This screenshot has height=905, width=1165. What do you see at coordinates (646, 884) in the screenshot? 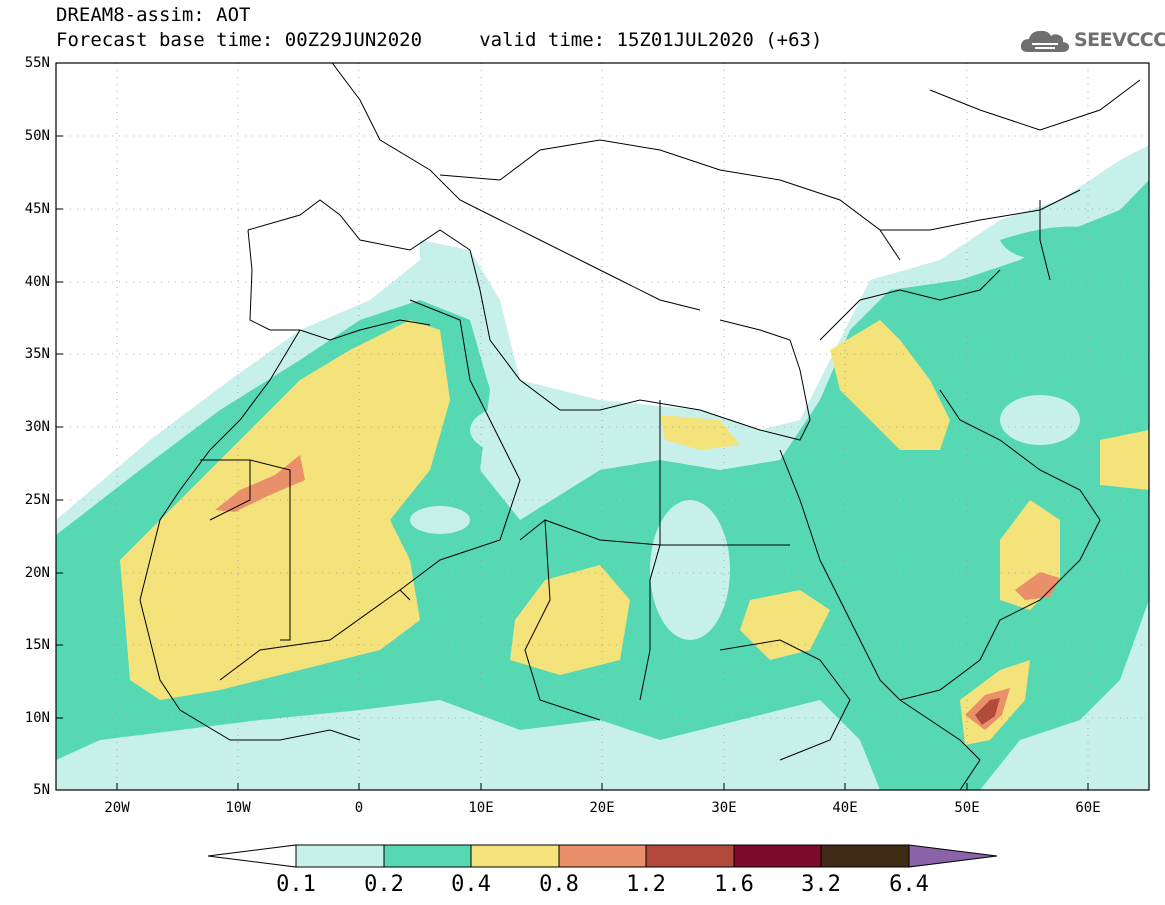
I see `colorbar-label: 1.2` at bounding box center [646, 884].